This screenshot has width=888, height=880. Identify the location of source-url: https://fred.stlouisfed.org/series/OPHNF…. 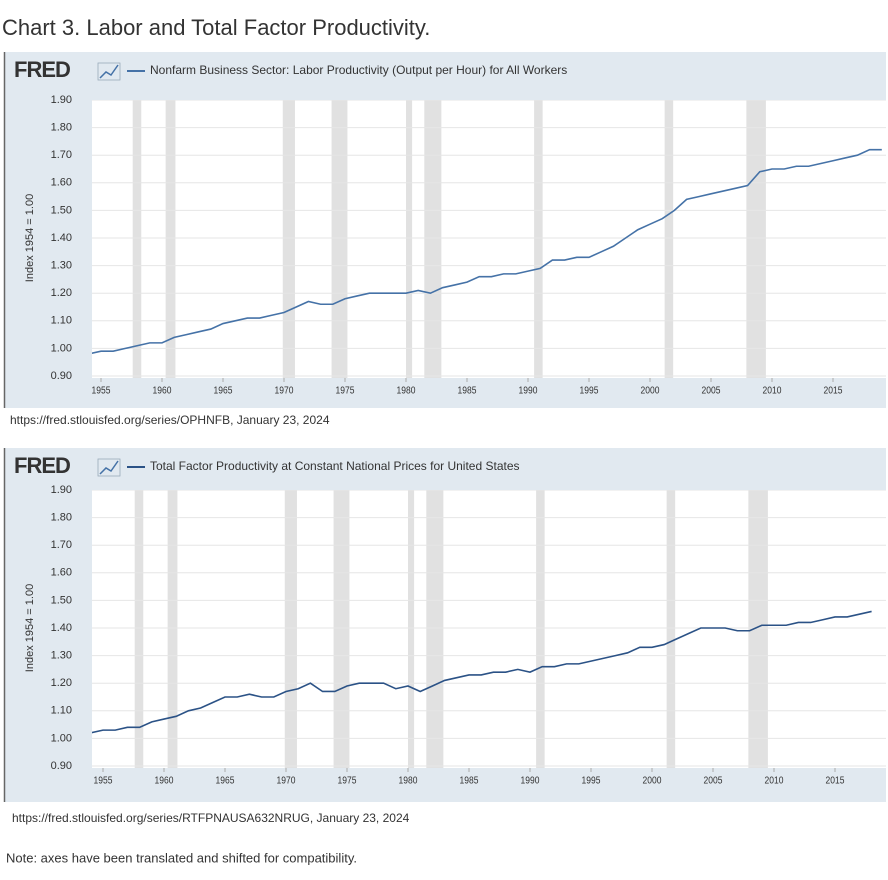
(170, 420).